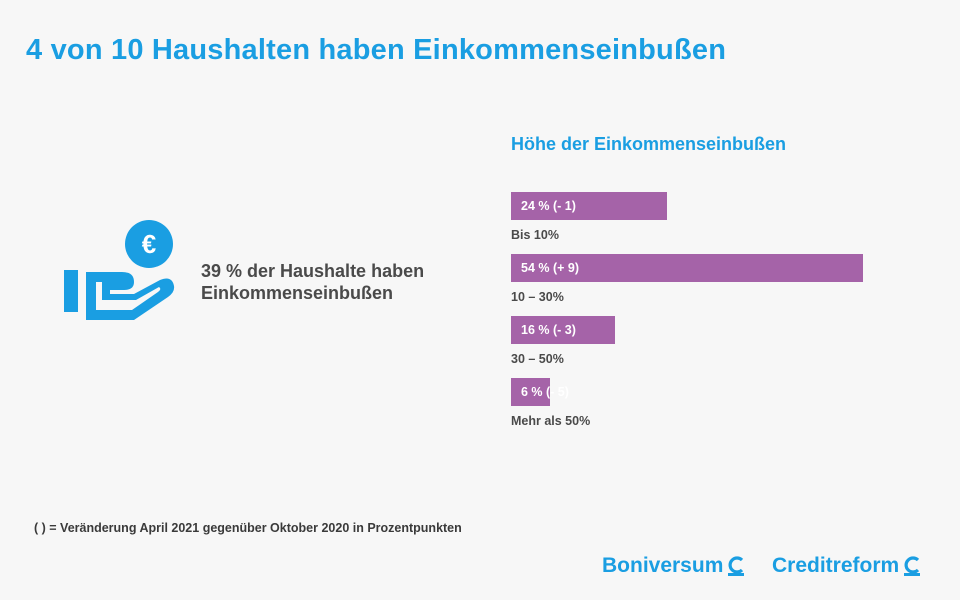 Image resolution: width=960 pixels, height=600 pixels. I want to click on bar: 24 % (- 1), so click(589, 206).